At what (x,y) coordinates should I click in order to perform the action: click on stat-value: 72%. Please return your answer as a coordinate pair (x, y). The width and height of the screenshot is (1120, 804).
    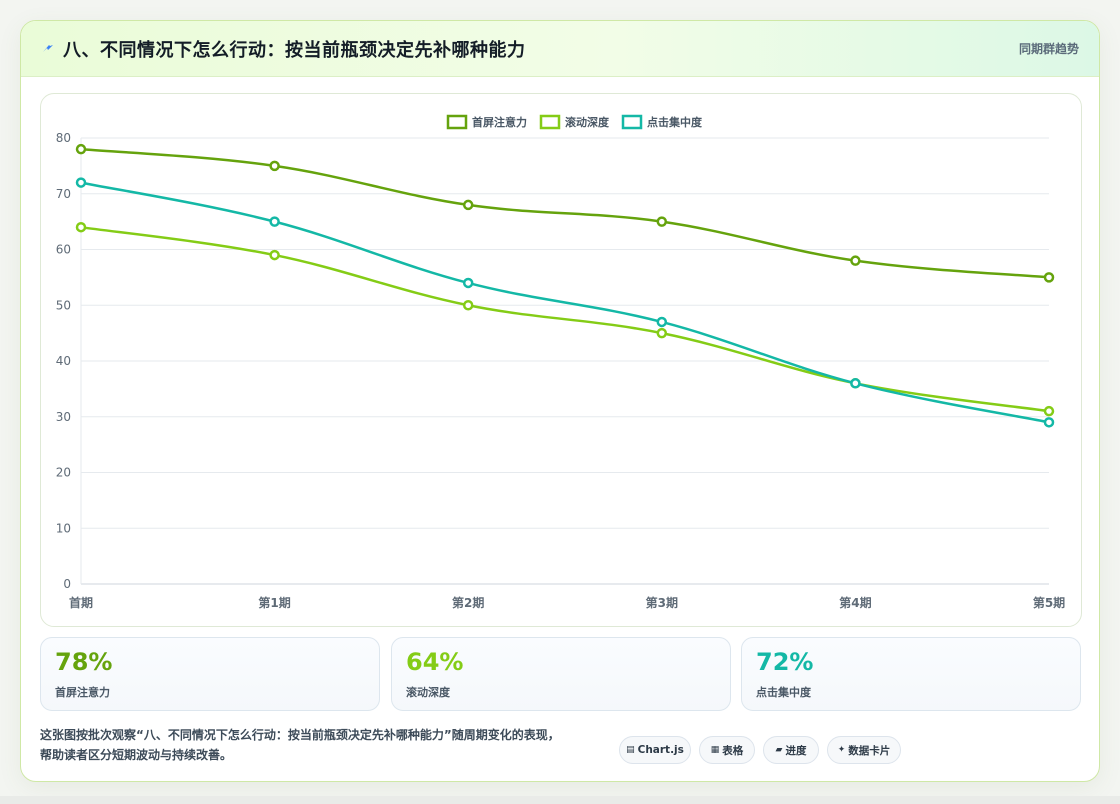
    Looking at the image, I should click on (785, 662).